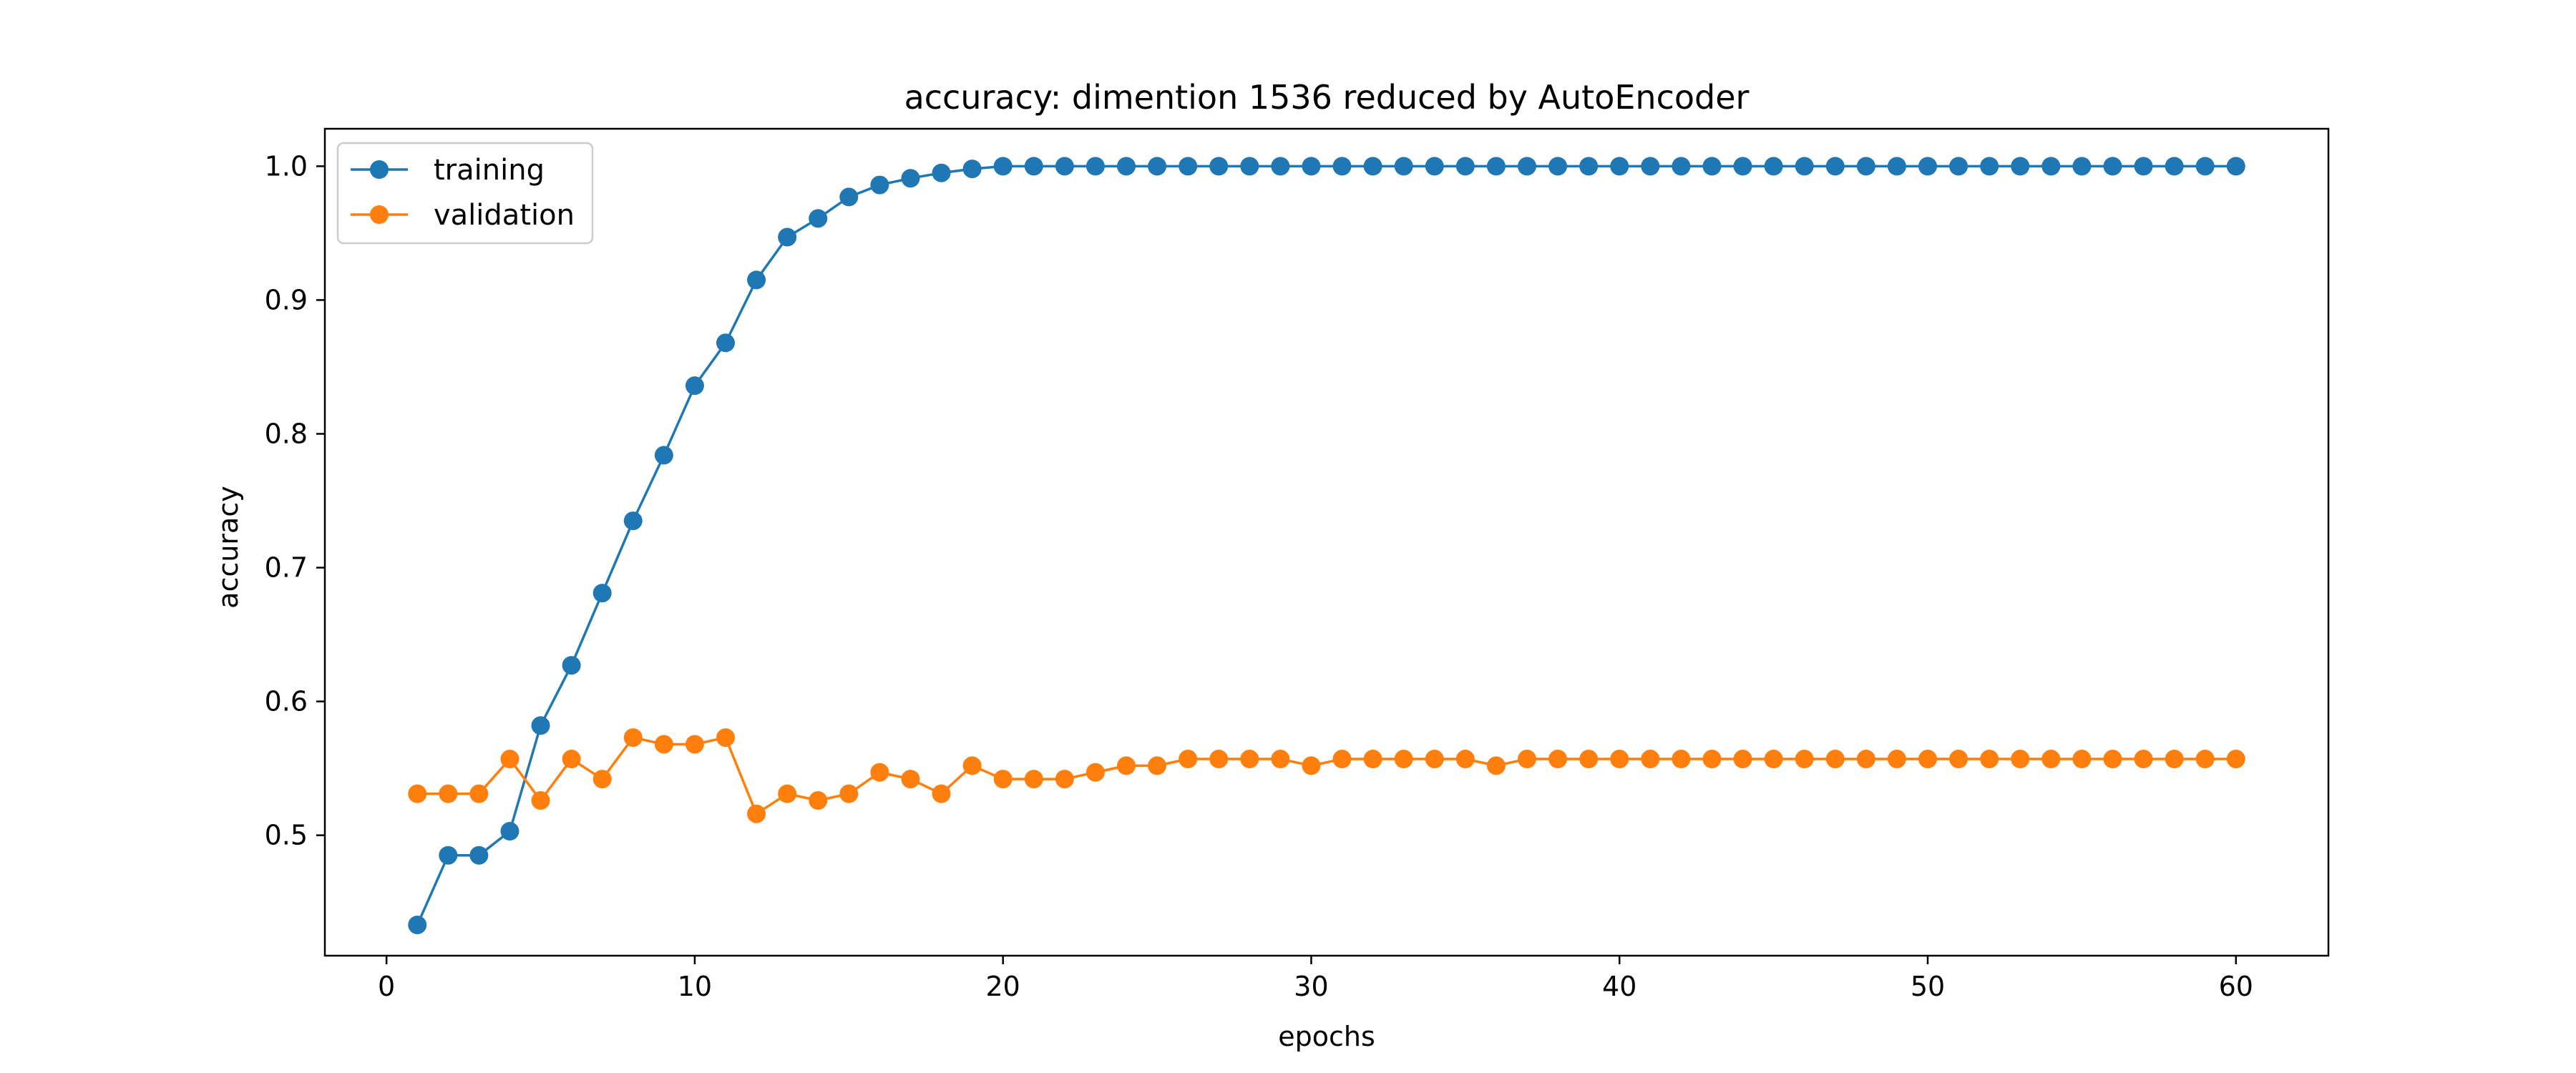  What do you see at coordinates (695, 986) in the screenshot?
I see `x-tick-label-10: 10` at bounding box center [695, 986].